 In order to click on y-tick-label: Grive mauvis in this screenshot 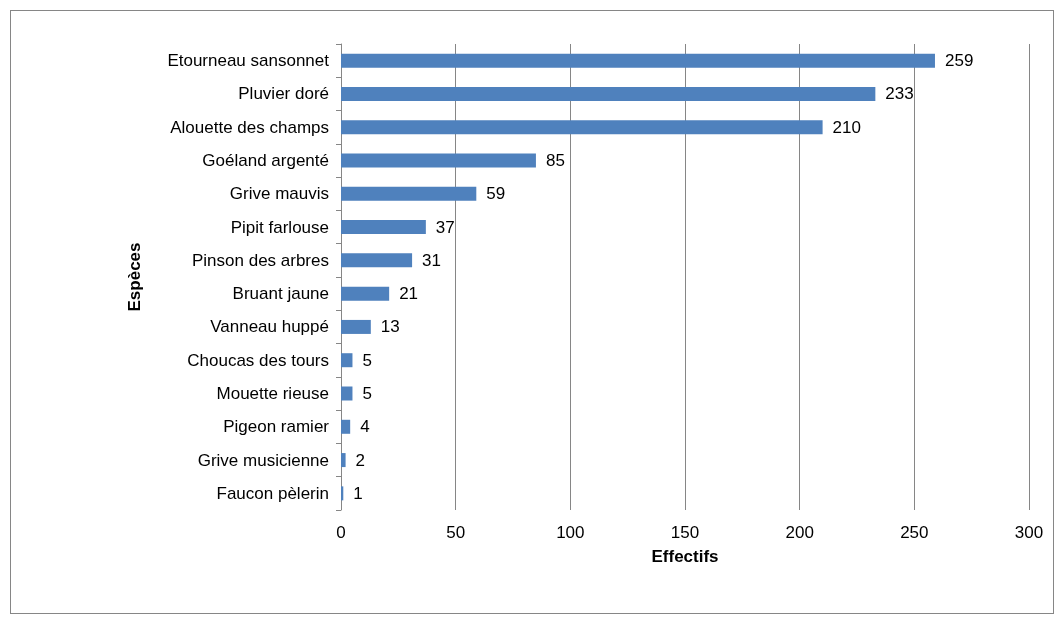, I will do `click(279, 194)`.